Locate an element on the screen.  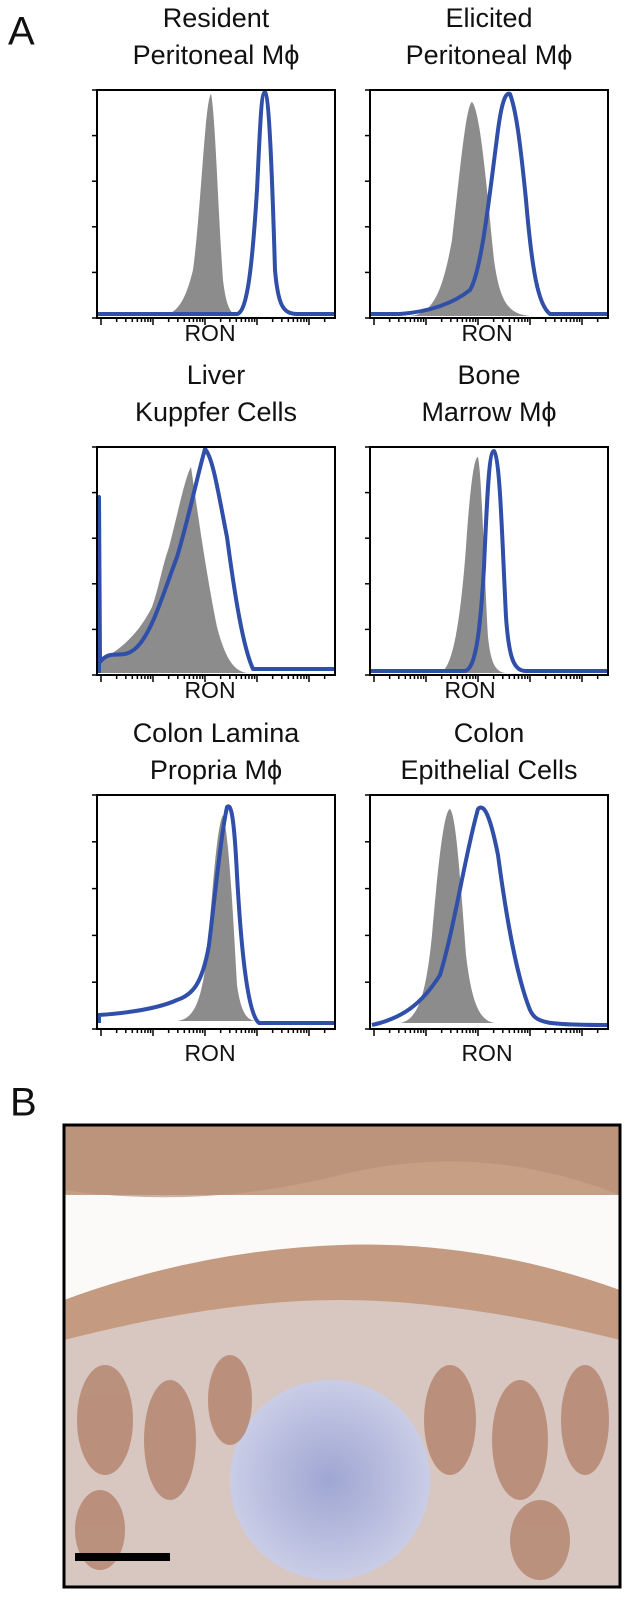
plot-title: Liver is located at coordinates (216, 375).